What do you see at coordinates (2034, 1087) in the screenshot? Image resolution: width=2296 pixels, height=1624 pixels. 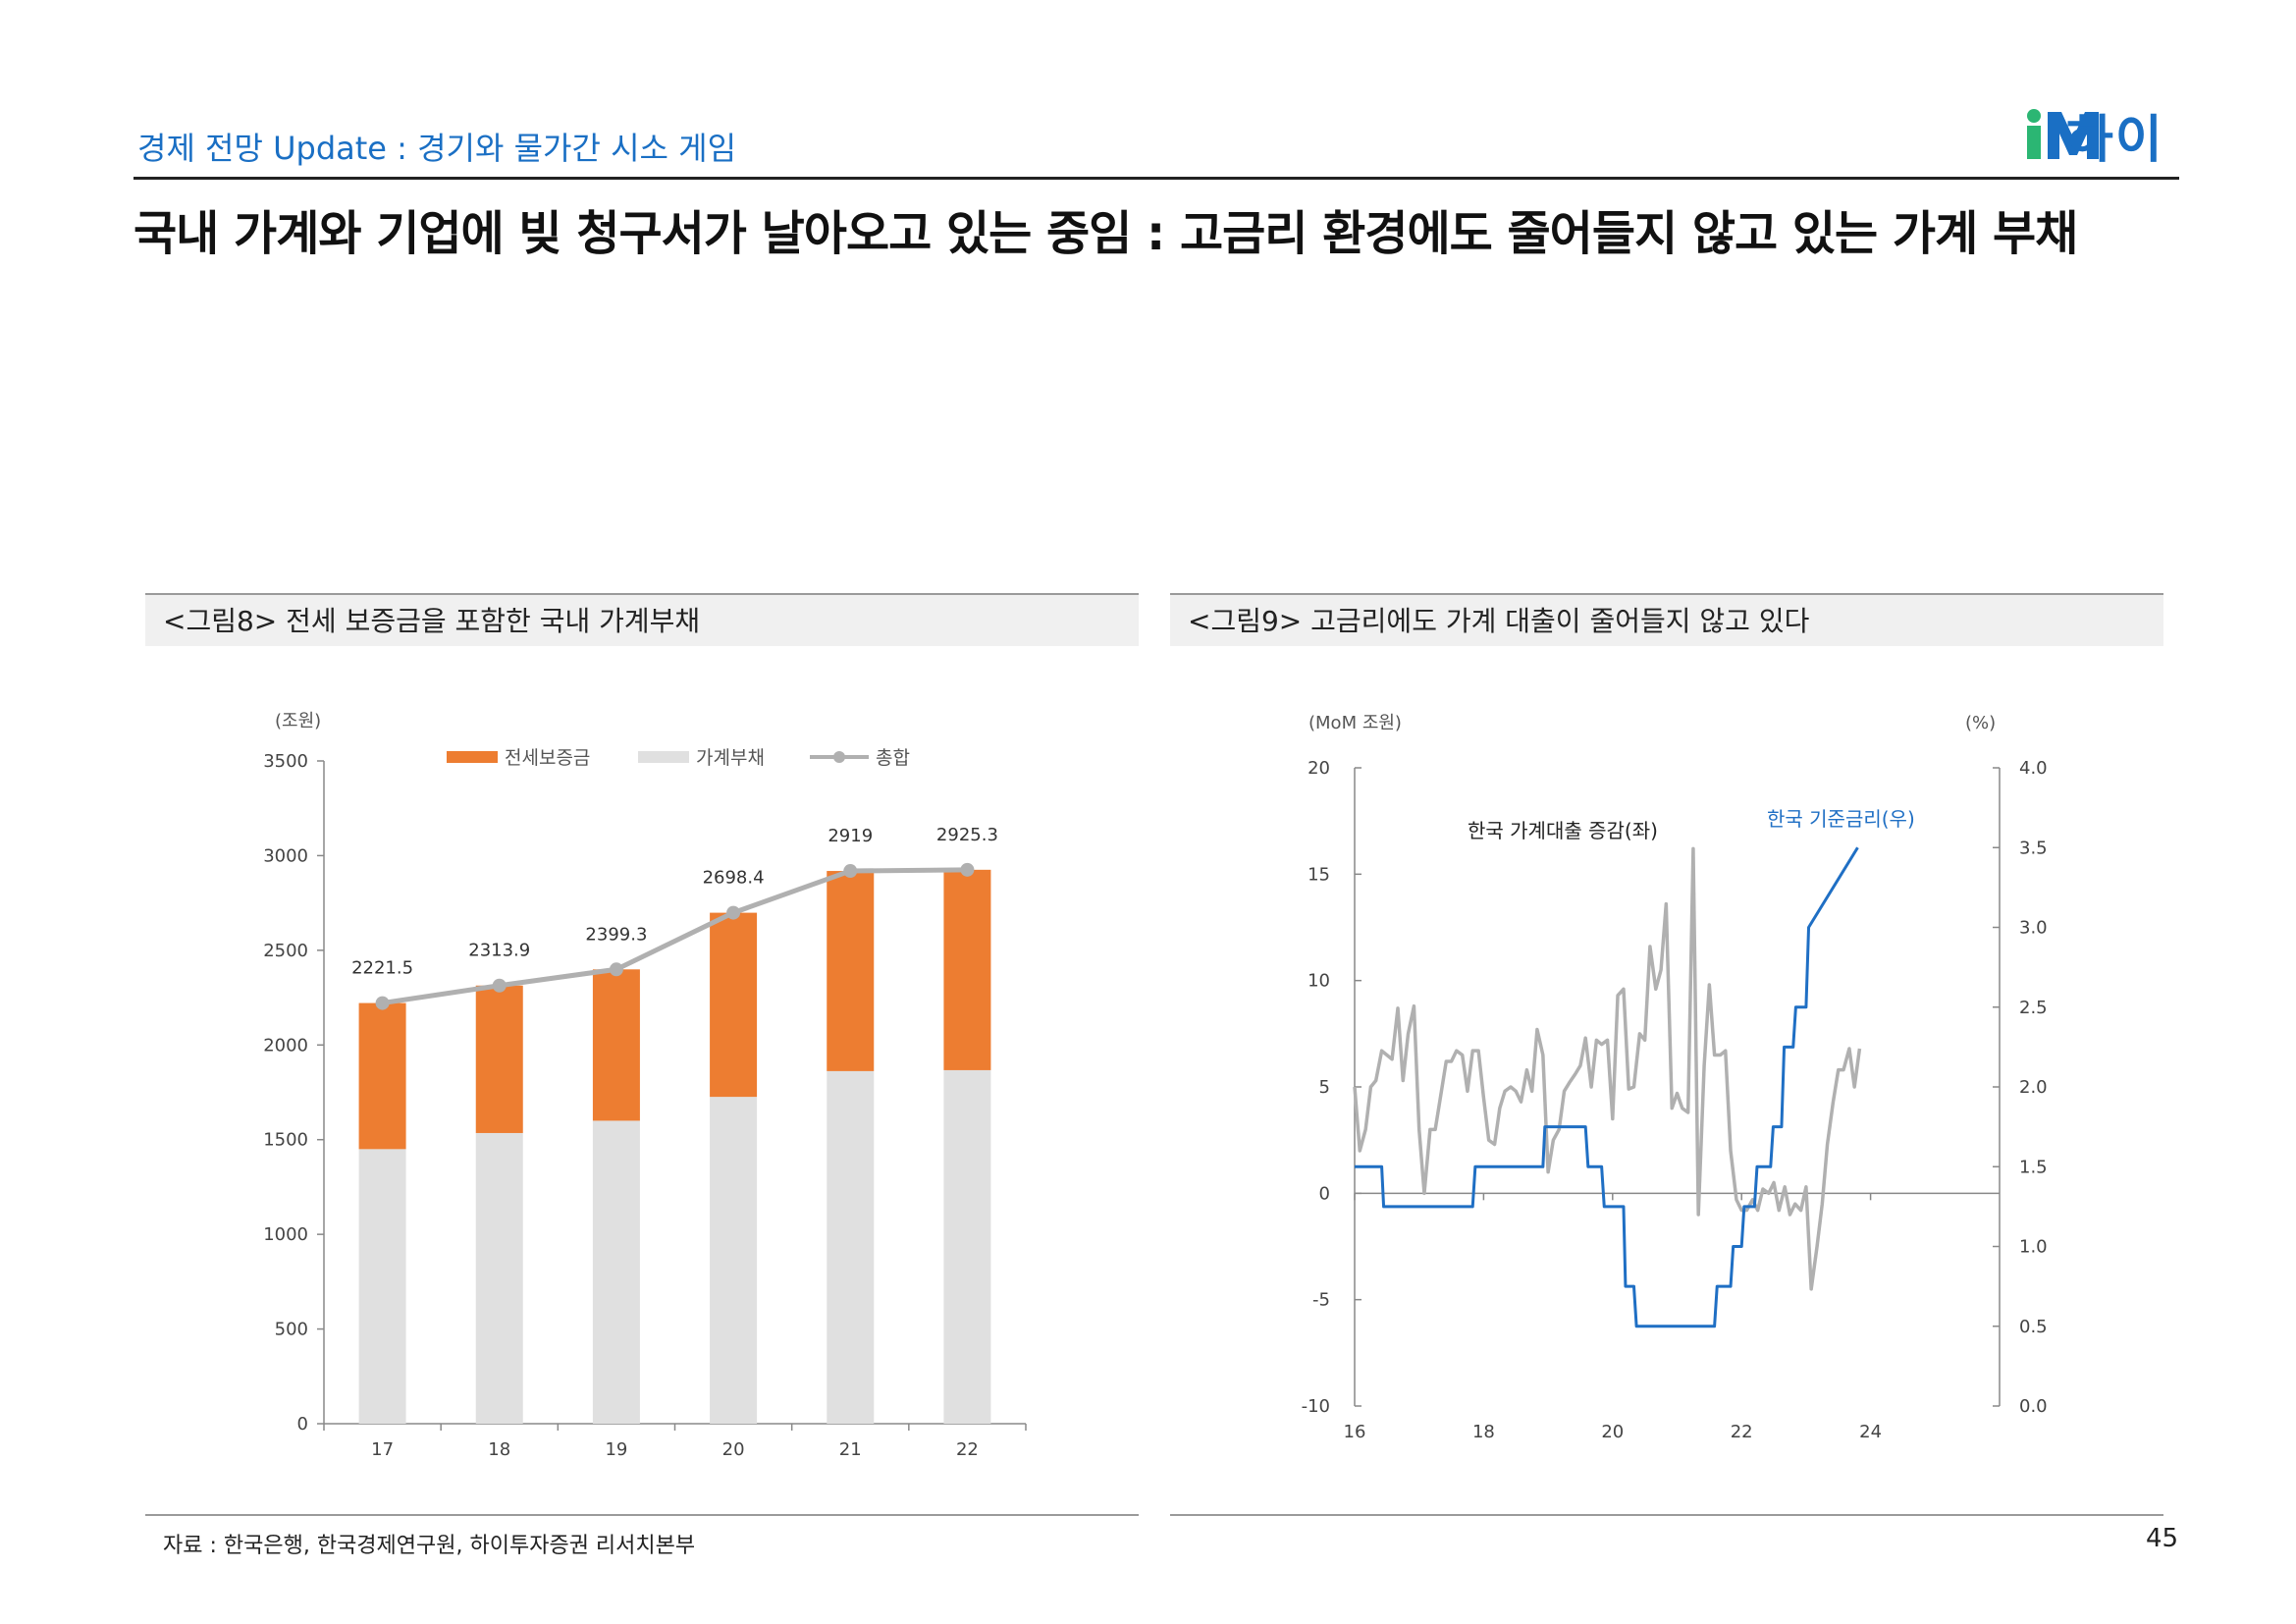 I see `y-tick-right-label: 2.0` at bounding box center [2034, 1087].